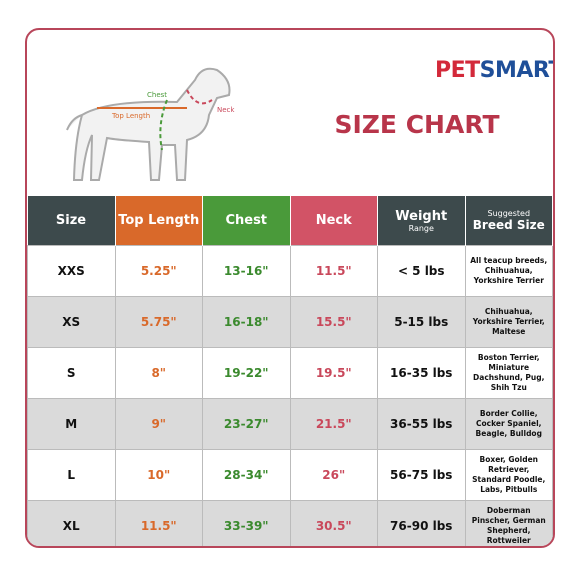 Image resolution: width=580 pixels, height=580 pixels. I want to click on cell: 5.75", so click(158, 322).